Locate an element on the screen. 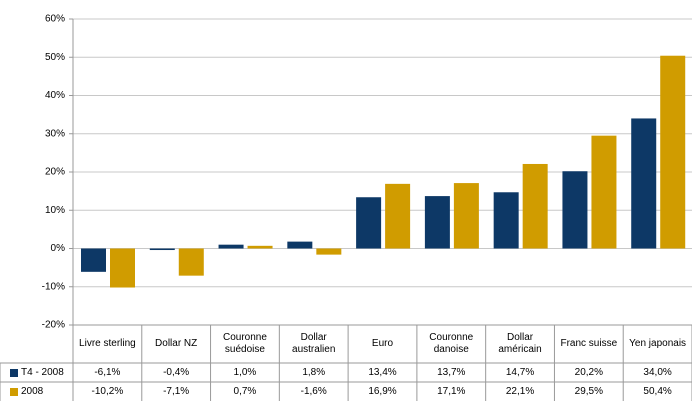 Image resolution: width=692 pixels, height=401 pixels. value-label: -1,6% is located at coordinates (313, 391).